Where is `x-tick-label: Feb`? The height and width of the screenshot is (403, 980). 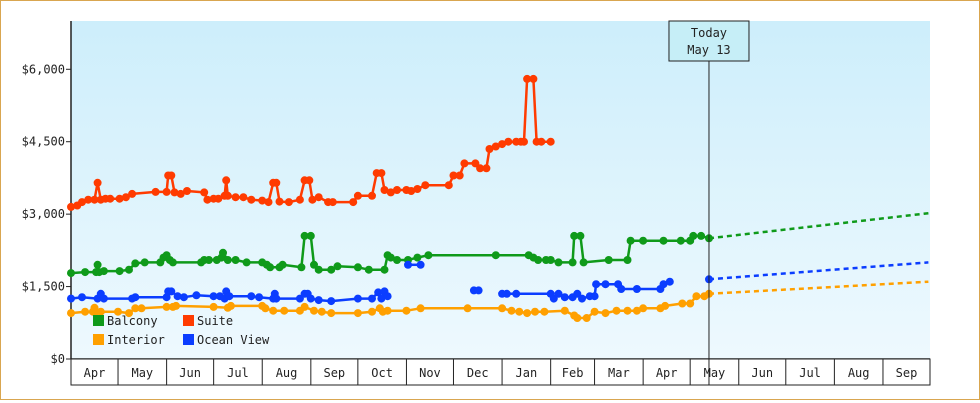
x-tick-label: Feb is located at coordinates (573, 373).